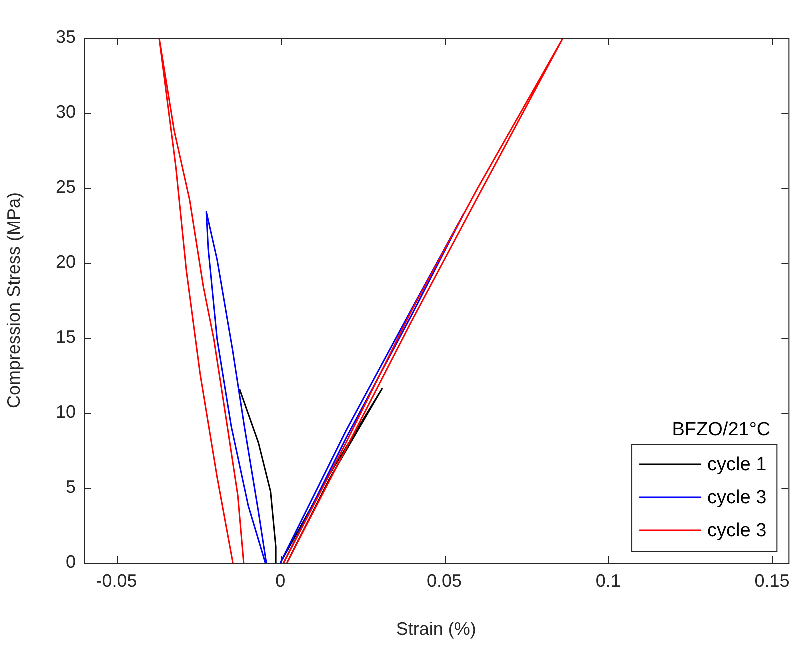 The image size is (798, 645). Describe the element at coordinates (737, 465) in the screenshot. I see `legend-label: cycle 1` at that location.